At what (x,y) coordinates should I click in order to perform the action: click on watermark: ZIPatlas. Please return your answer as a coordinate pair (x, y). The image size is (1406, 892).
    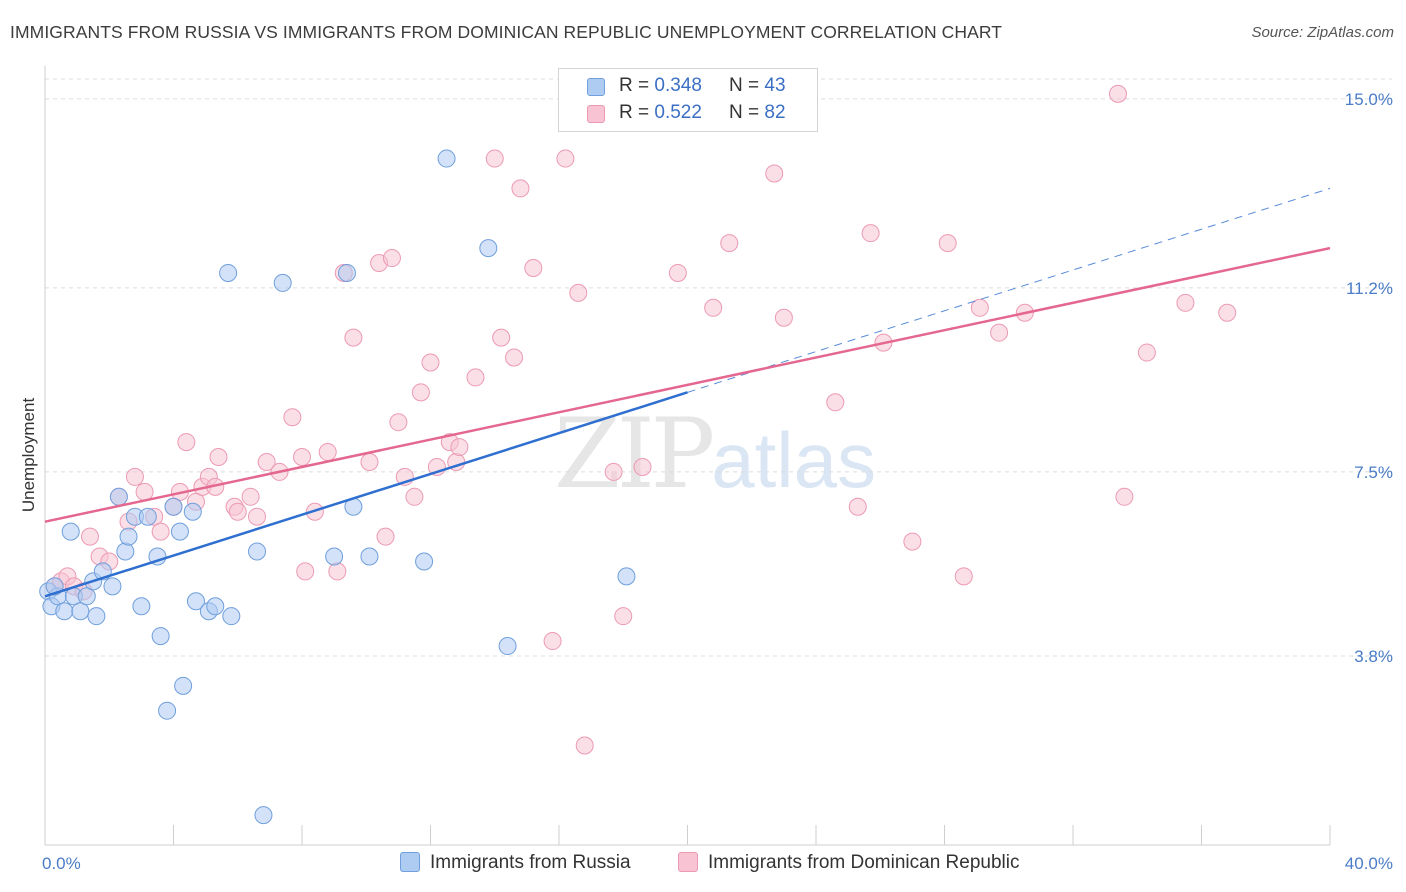
    Looking at the image, I should click on (715, 454).